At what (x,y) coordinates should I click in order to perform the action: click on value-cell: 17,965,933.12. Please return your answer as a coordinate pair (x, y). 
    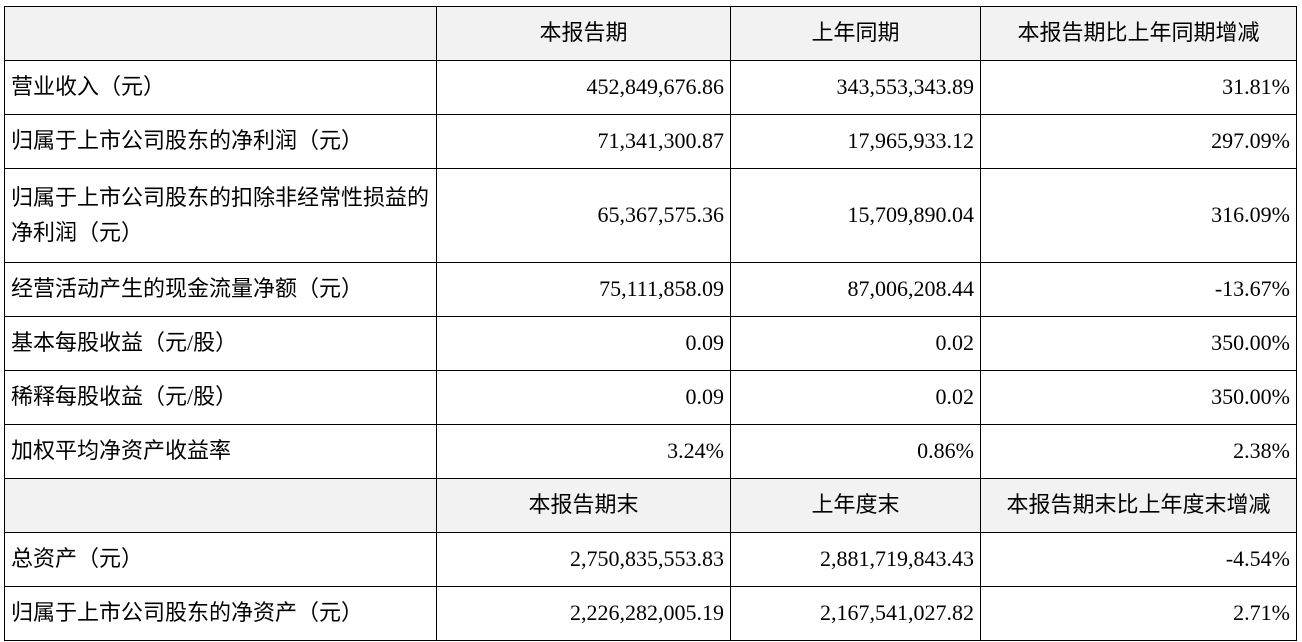
    Looking at the image, I should click on (855, 141).